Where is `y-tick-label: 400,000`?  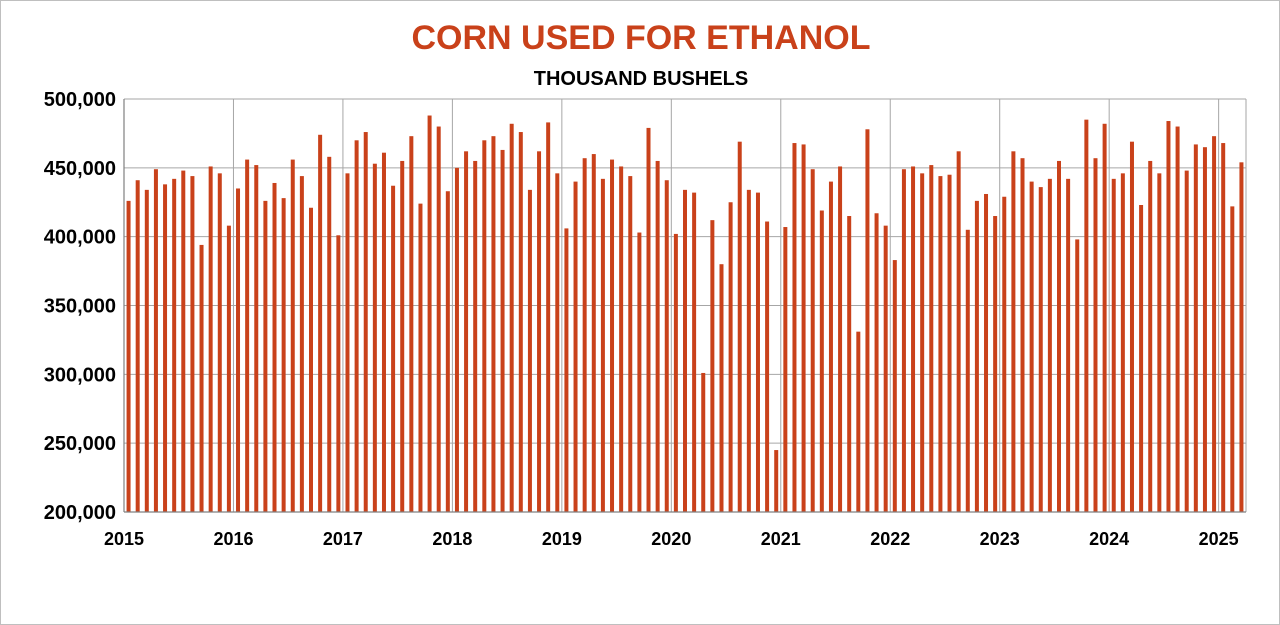 y-tick-label: 400,000 is located at coordinates (80, 238).